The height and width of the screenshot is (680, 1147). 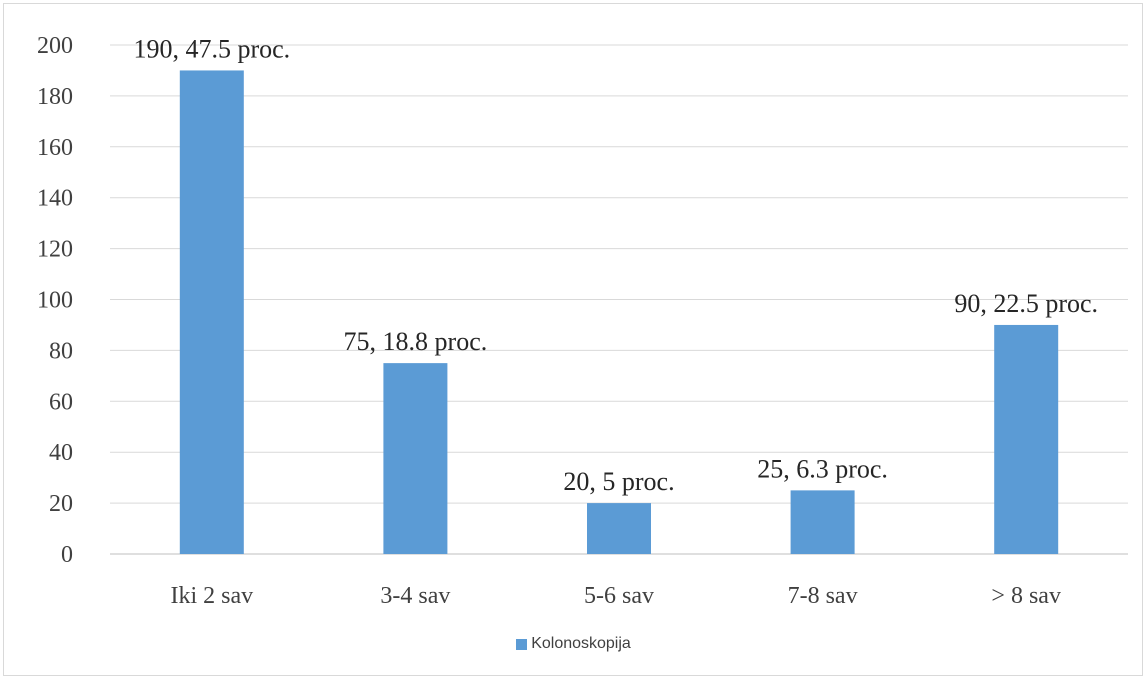 What do you see at coordinates (823, 596) in the screenshot?
I see `x-category-label: 7-8 sav` at bounding box center [823, 596].